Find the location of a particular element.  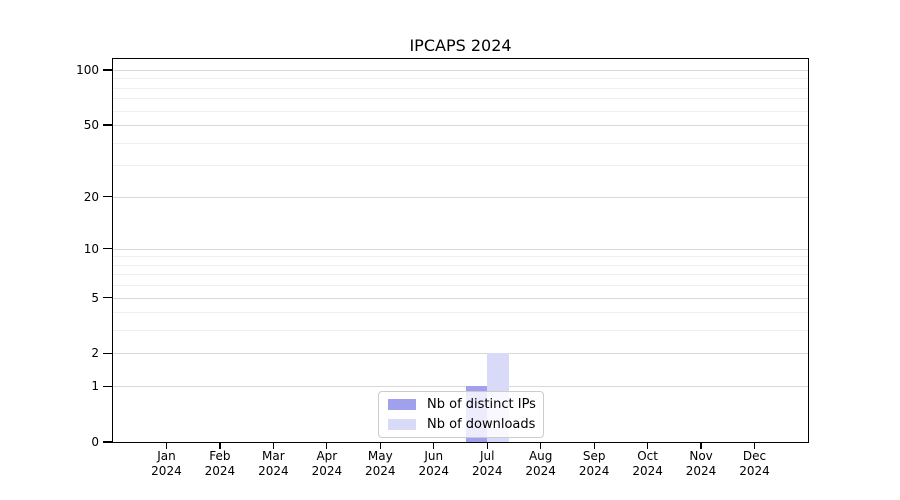

y-tick-label: 2 is located at coordinates (95, 353).